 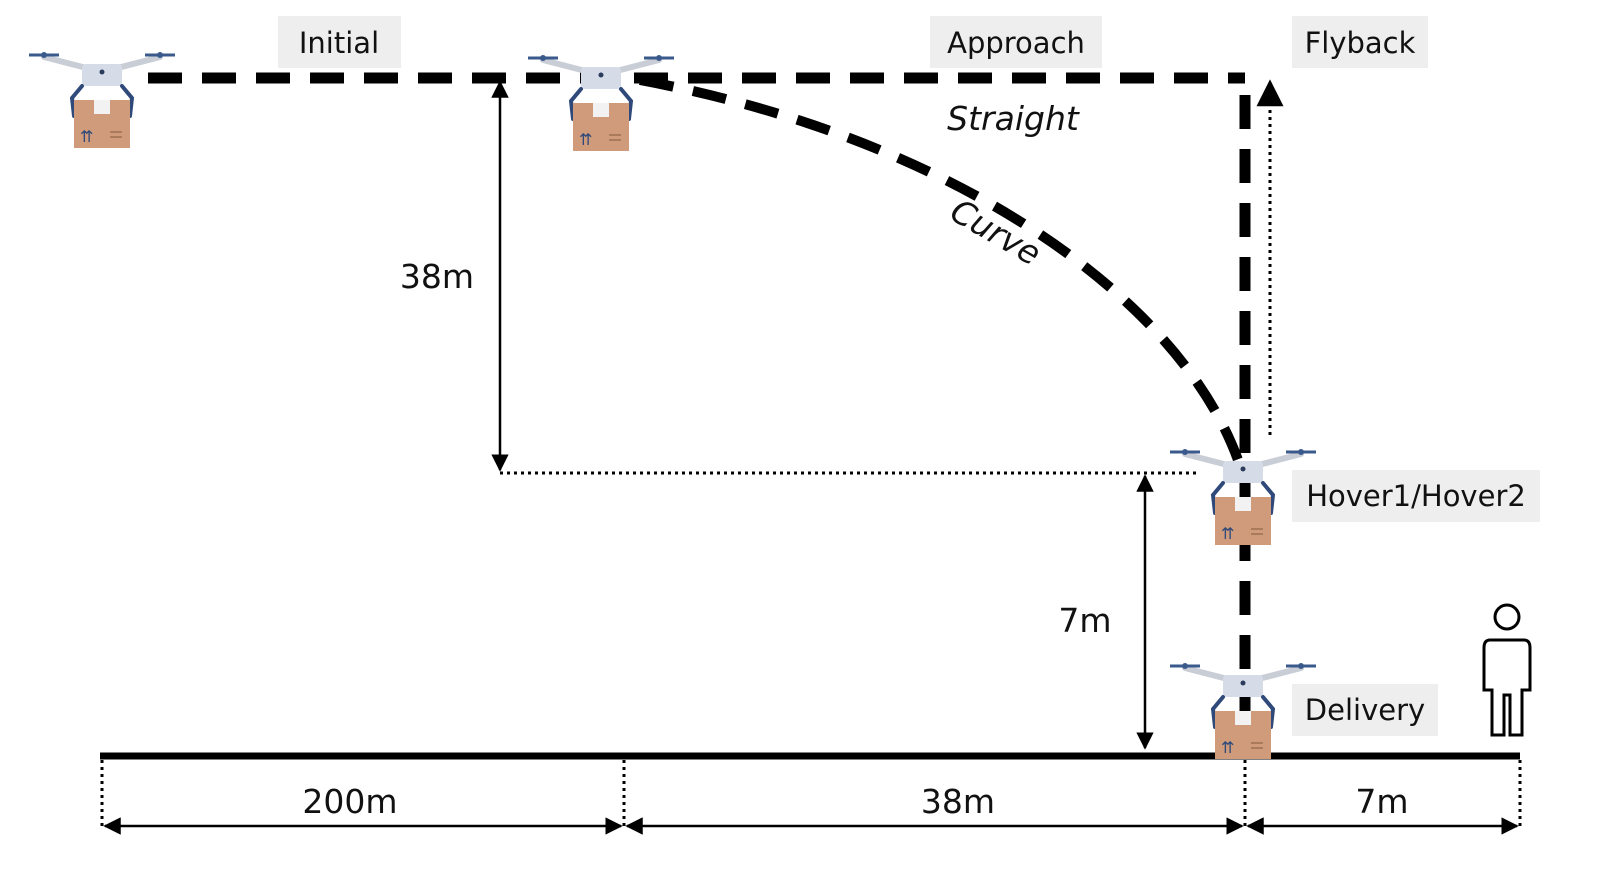 I want to click on phase-label-hover: Hover1/Hover2, so click(x=1416, y=496).